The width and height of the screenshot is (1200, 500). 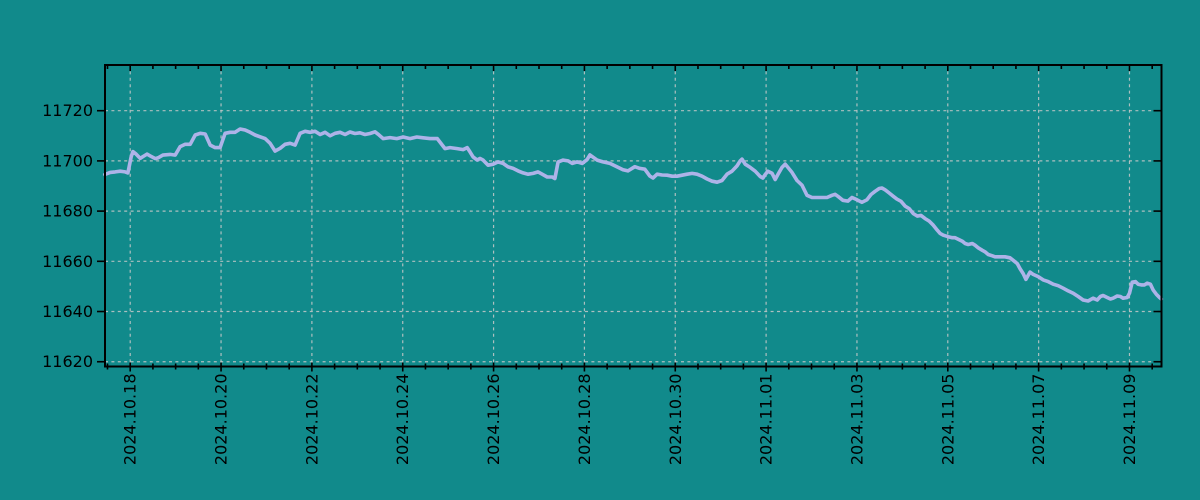 I want to click on y-tick-label: 11680, so click(x=67, y=211).